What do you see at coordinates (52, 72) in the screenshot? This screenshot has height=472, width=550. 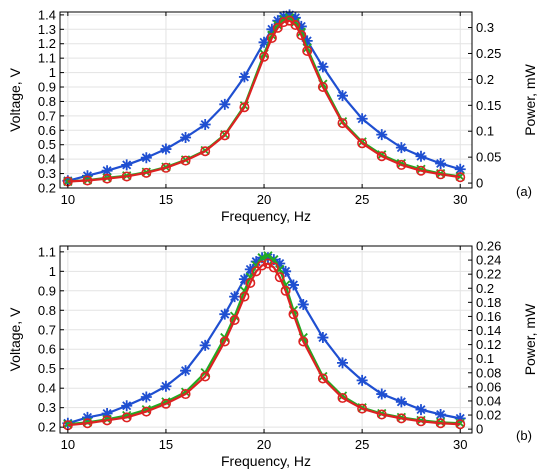 I see `y-tick-label: 1` at bounding box center [52, 72].